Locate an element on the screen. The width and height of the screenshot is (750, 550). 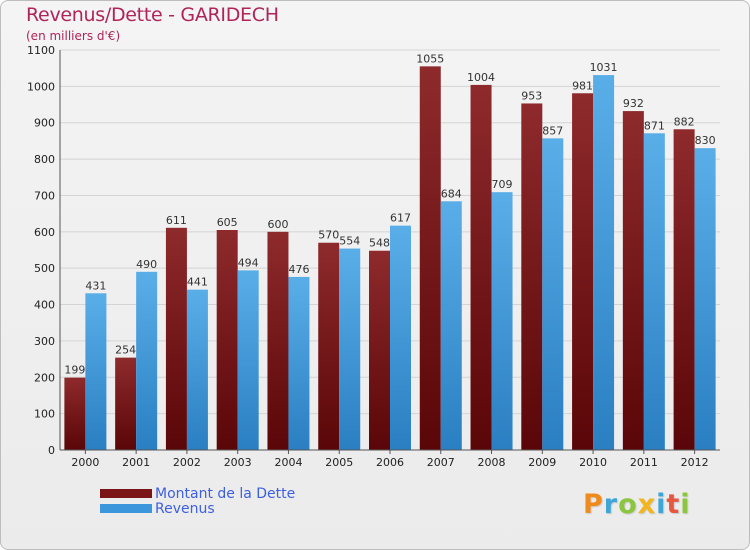
logo-letter: r is located at coordinates (611, 504).